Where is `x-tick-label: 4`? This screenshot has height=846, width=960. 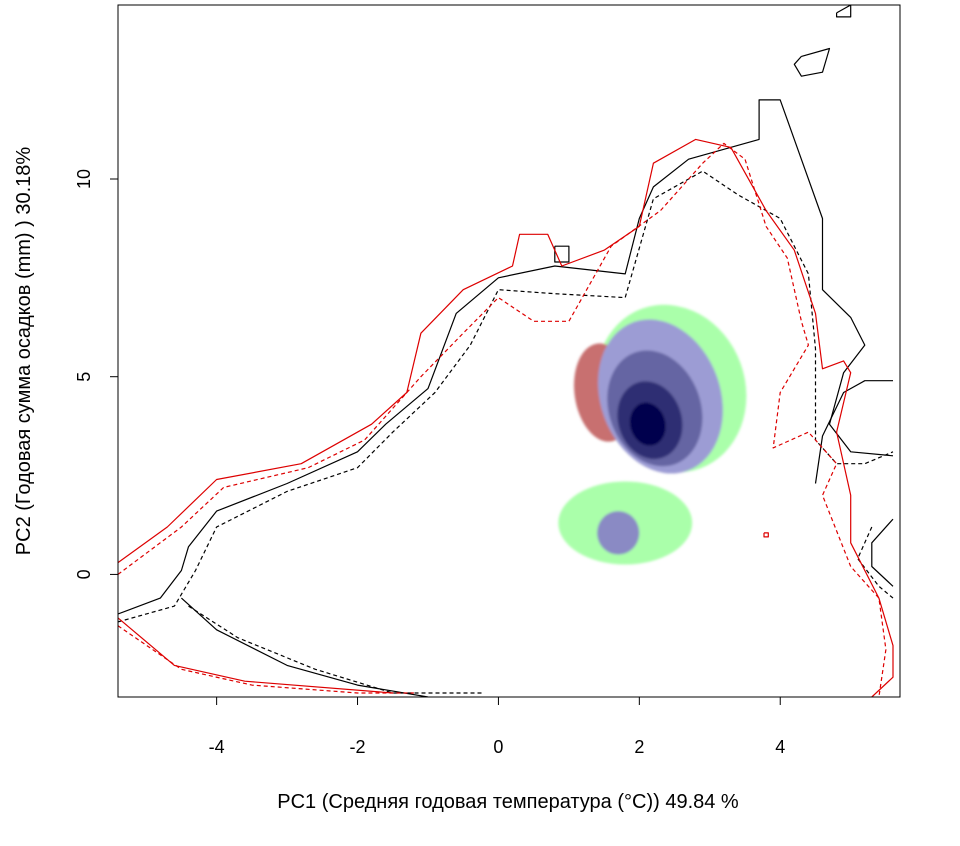
x-tick-label: 4 is located at coordinates (780, 747).